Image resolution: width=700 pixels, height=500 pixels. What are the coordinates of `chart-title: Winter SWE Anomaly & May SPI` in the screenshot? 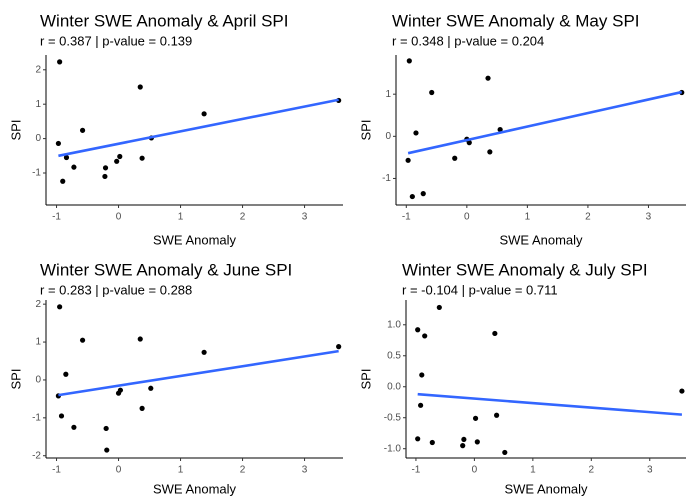 It's located at (516, 20).